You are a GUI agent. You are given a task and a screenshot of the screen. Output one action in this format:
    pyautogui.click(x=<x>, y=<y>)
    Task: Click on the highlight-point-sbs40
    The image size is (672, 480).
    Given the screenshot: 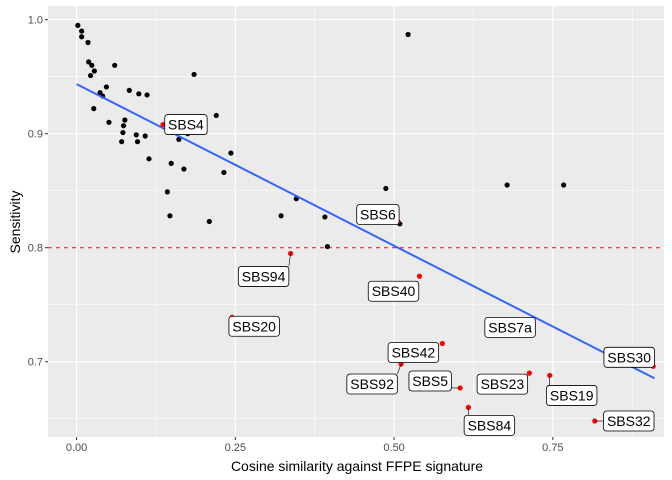 What is the action you would take?
    pyautogui.click(x=419, y=276)
    